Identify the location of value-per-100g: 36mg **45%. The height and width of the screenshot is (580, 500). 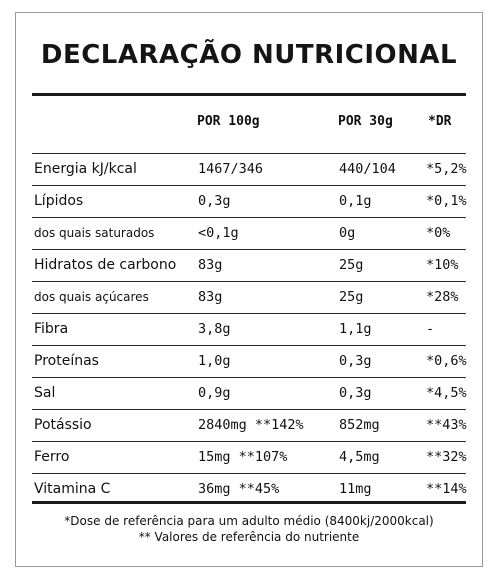
(239, 489).